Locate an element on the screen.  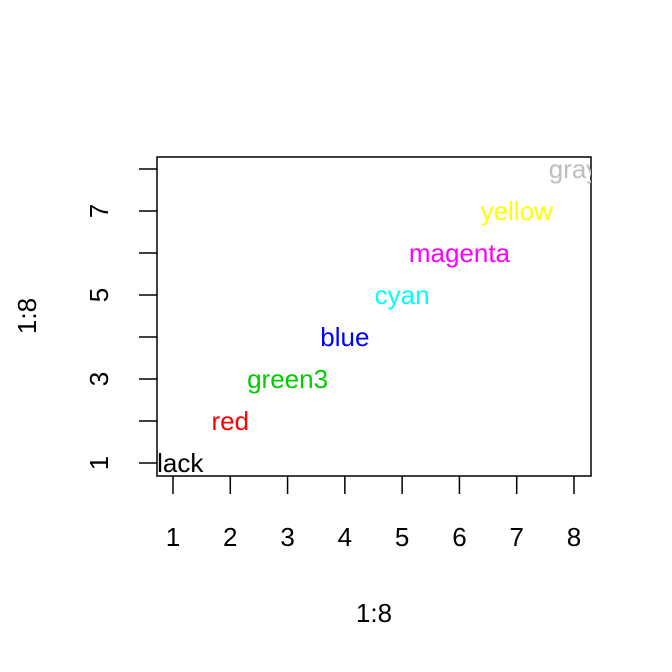
point-label-black: black is located at coordinates (174, 463).